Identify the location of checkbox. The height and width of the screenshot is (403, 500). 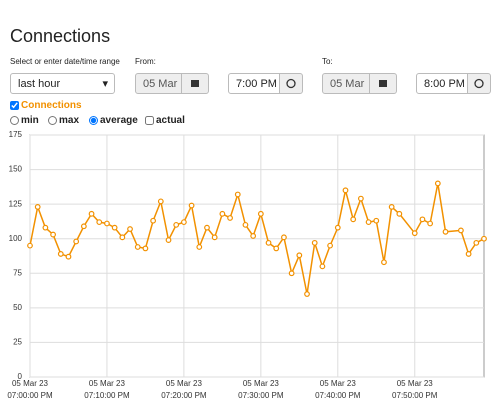
(149, 120).